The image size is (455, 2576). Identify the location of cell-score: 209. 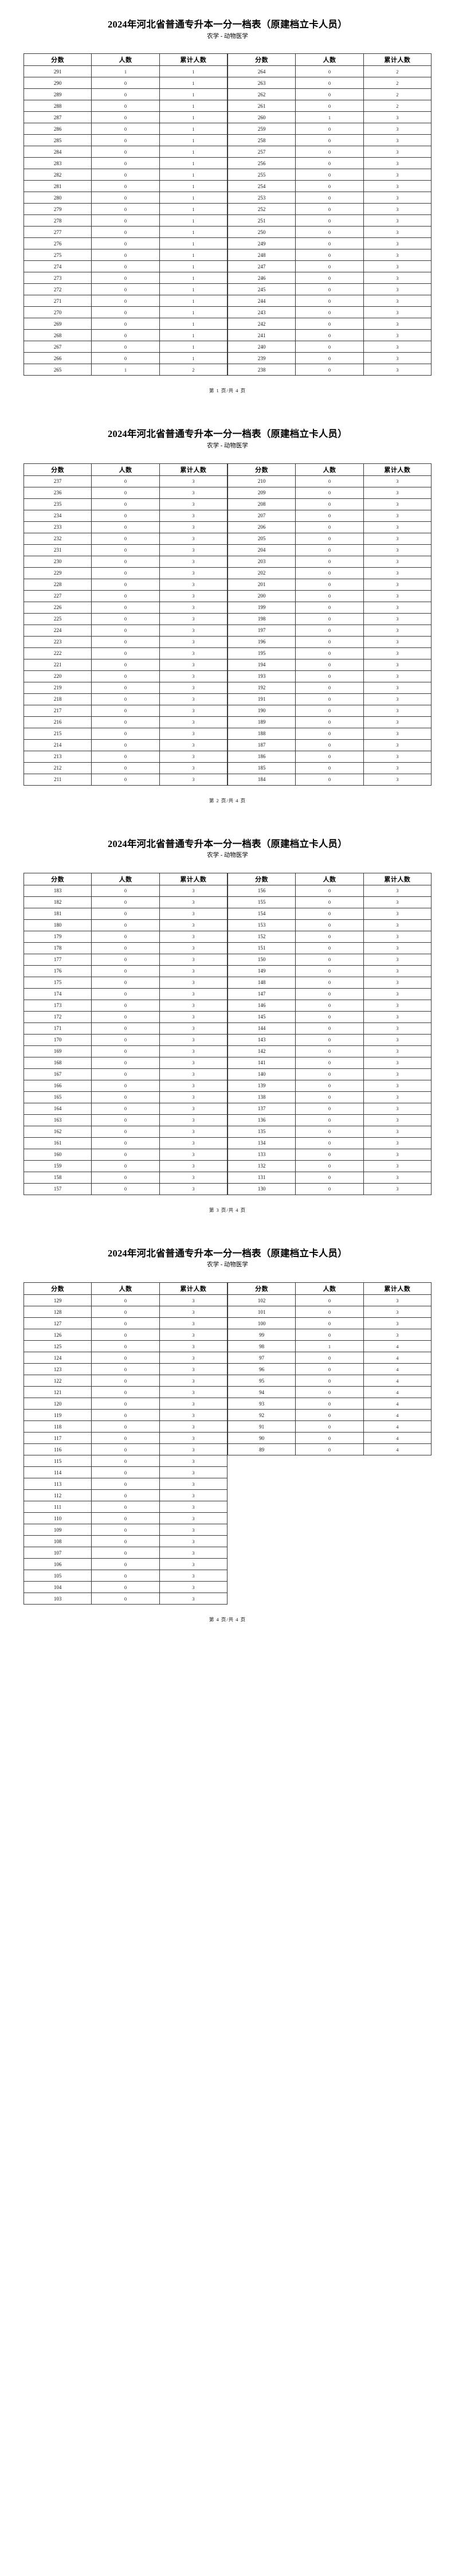
(261, 493).